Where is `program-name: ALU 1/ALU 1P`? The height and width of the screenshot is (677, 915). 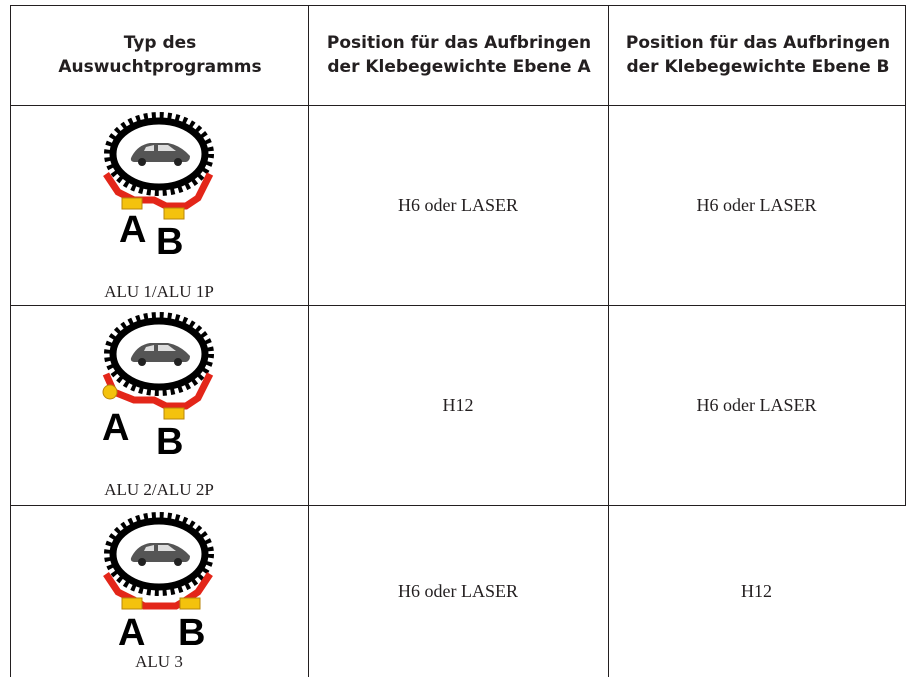 program-name: ALU 1/ALU 1P is located at coordinates (159, 291).